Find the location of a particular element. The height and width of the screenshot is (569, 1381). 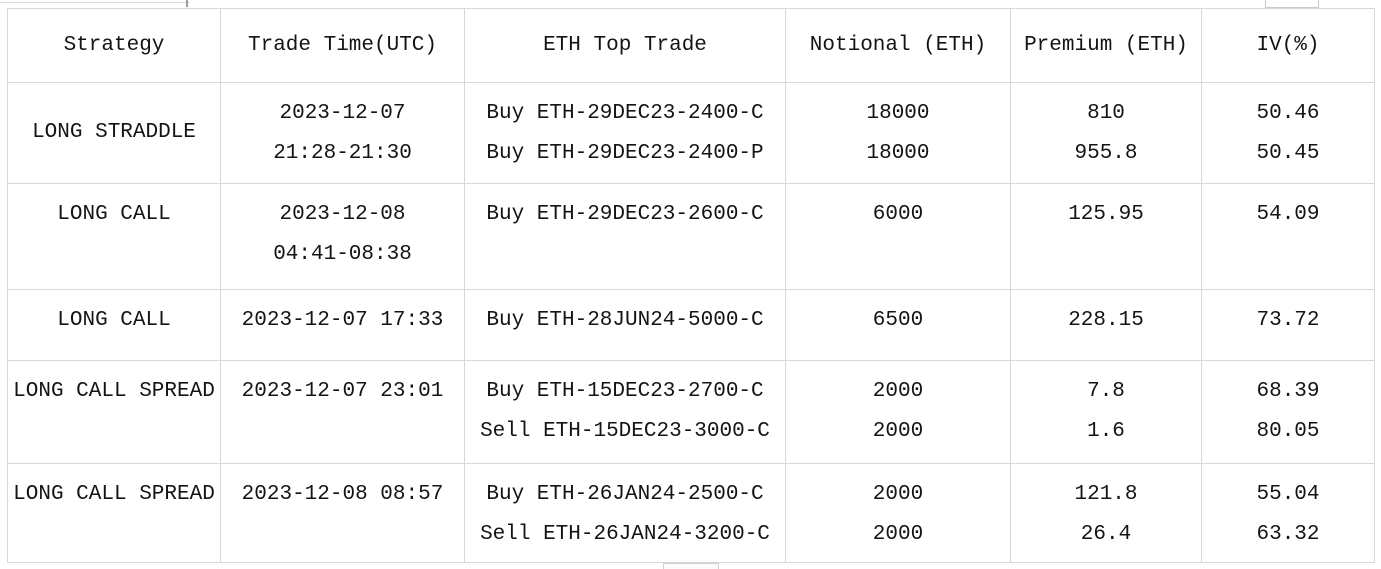

header-eth-top-trade: ETH Top Trade is located at coordinates (625, 46).